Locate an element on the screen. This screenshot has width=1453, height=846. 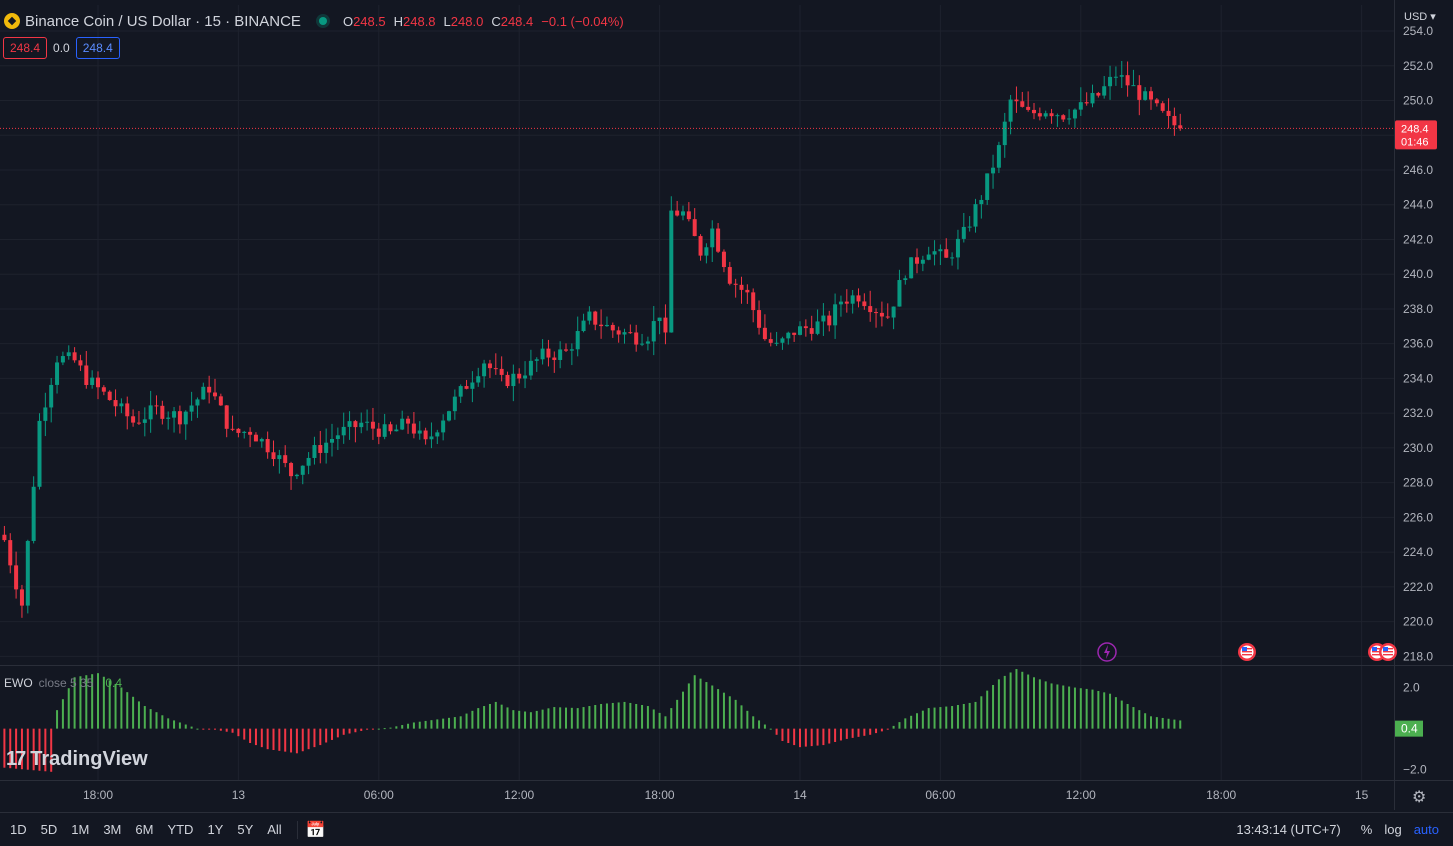
range-3m-button: 3M is located at coordinates (112, 829).